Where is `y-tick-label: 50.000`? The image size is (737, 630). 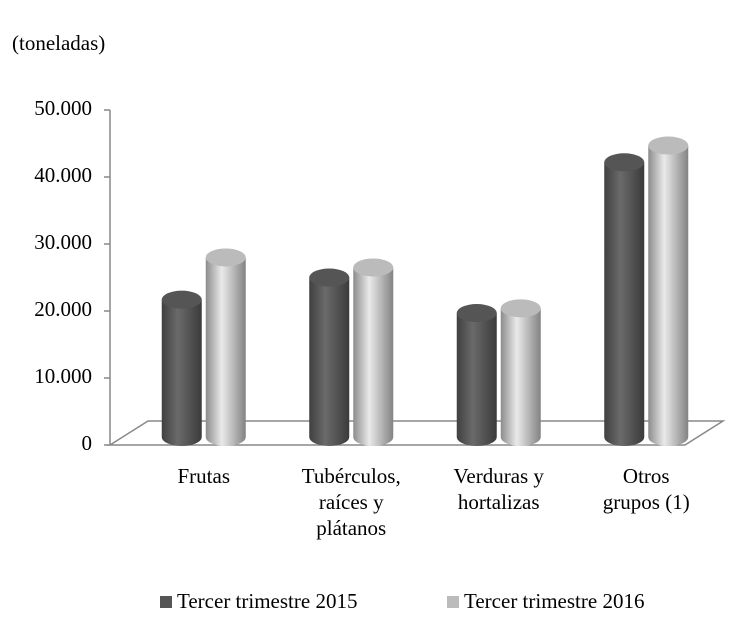
y-tick-label: 50.000 is located at coordinates (63, 108).